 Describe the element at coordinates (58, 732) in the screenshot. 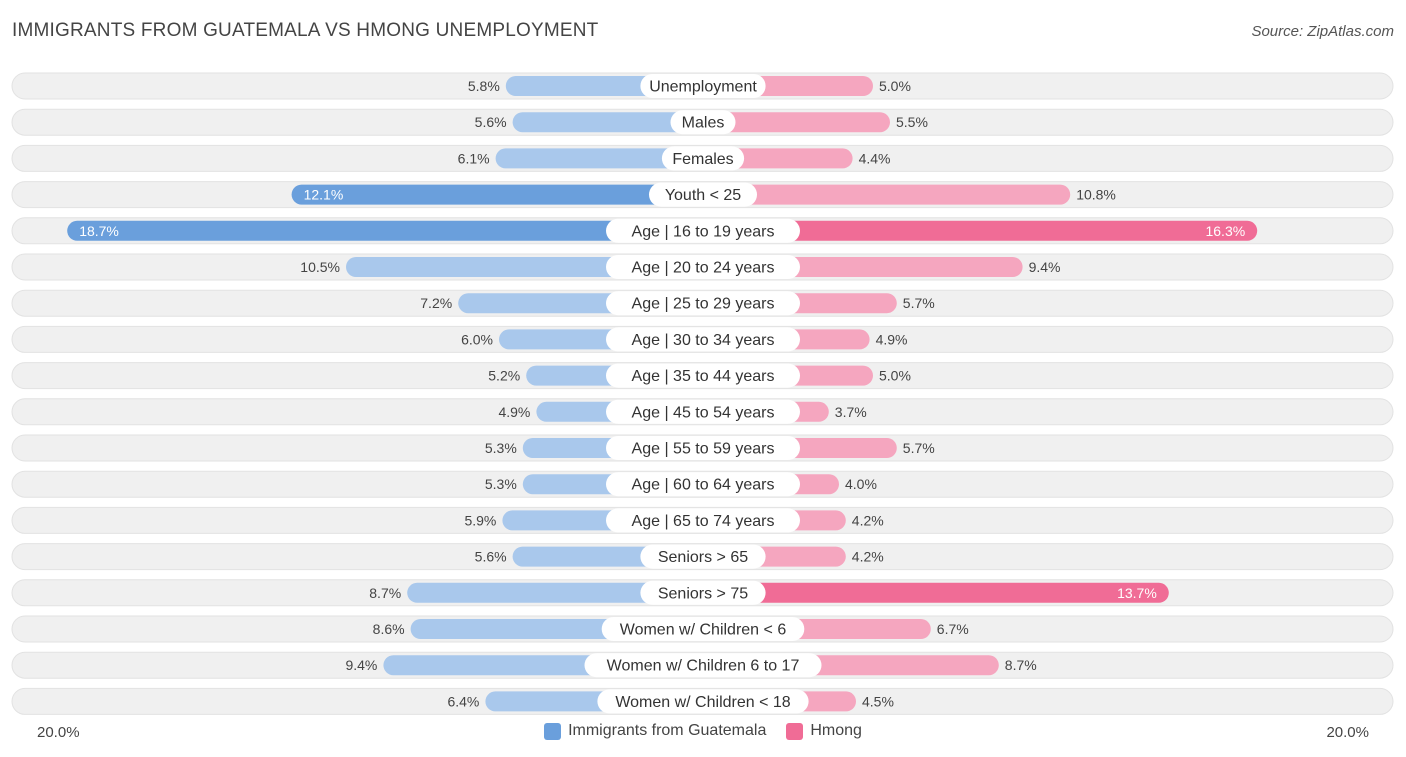

I see `axis-left-max-label: 20.0%` at that location.